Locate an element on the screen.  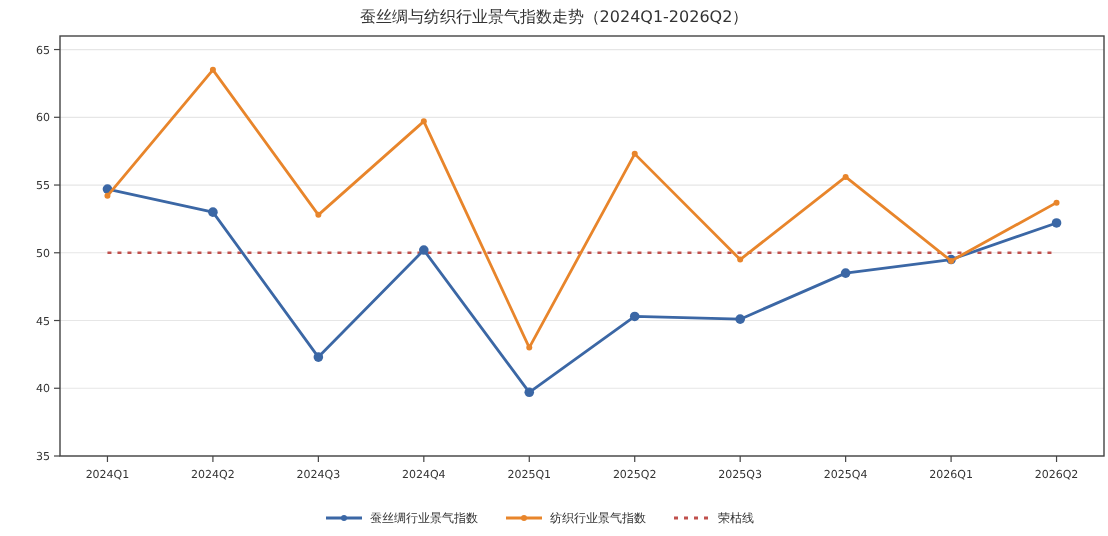
chart-title: 蚕丝绸与纺织行业景气指数走势（2024Q1-2026Q2） is located at coordinates (554, 17).